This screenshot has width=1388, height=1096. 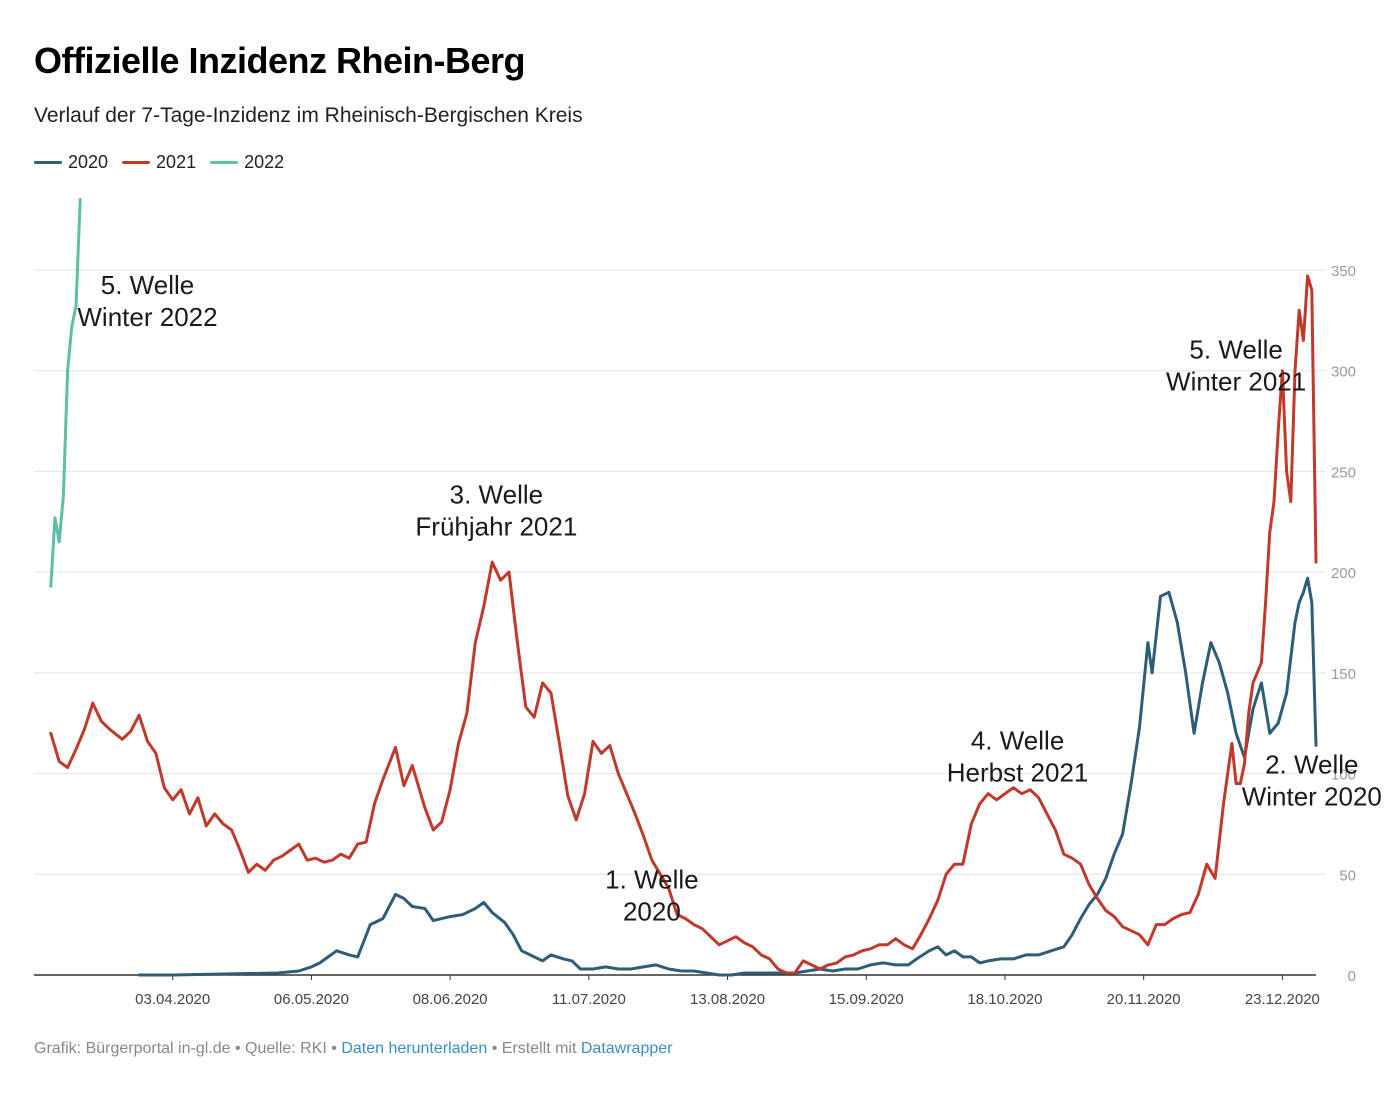 What do you see at coordinates (1144, 999) in the screenshot?
I see `x-tick-label: 20.11.2020` at bounding box center [1144, 999].